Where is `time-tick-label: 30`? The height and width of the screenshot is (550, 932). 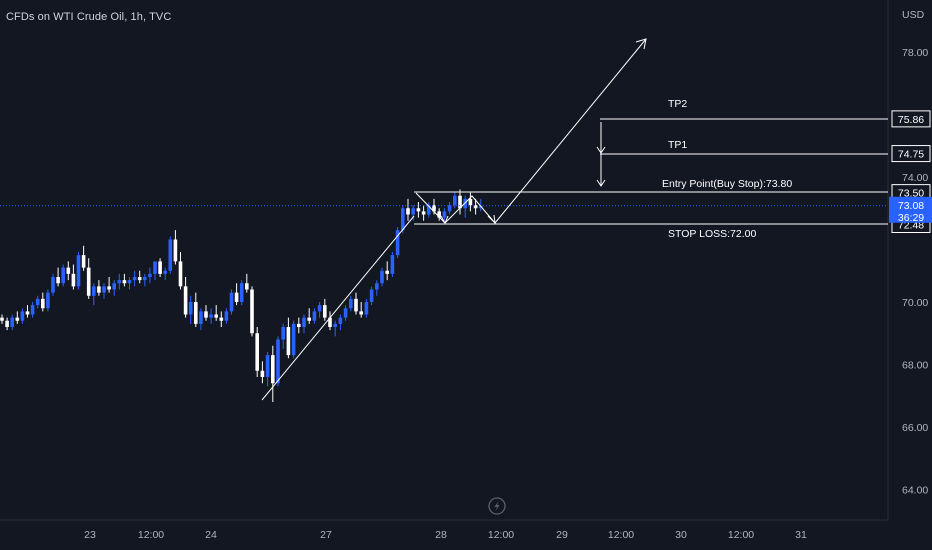 time-tick-label: 30 is located at coordinates (681, 535).